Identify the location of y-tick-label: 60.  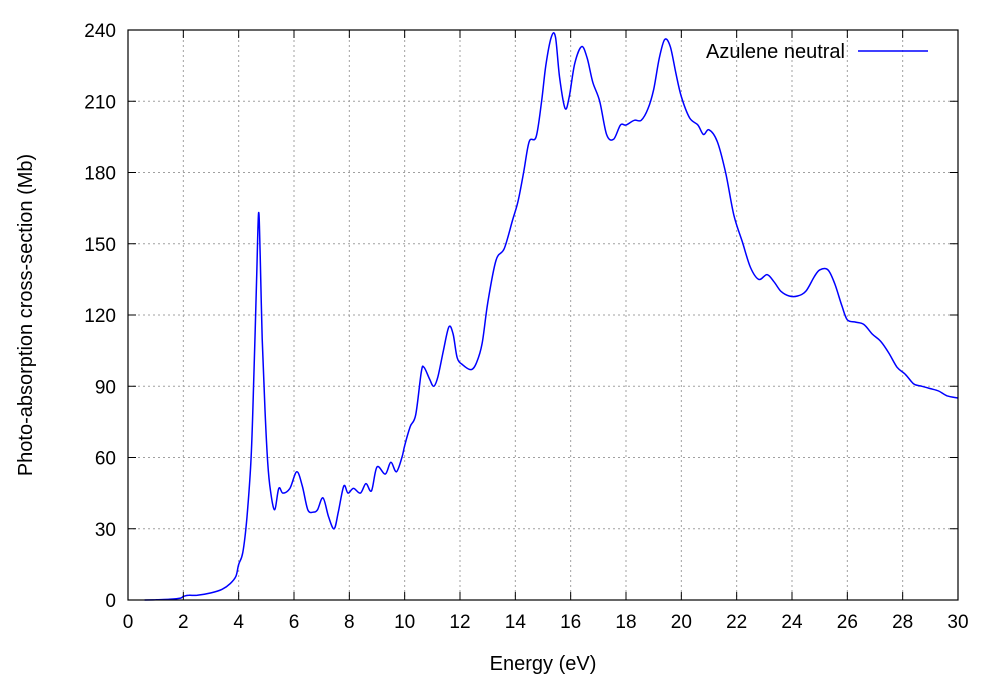
(105, 459).